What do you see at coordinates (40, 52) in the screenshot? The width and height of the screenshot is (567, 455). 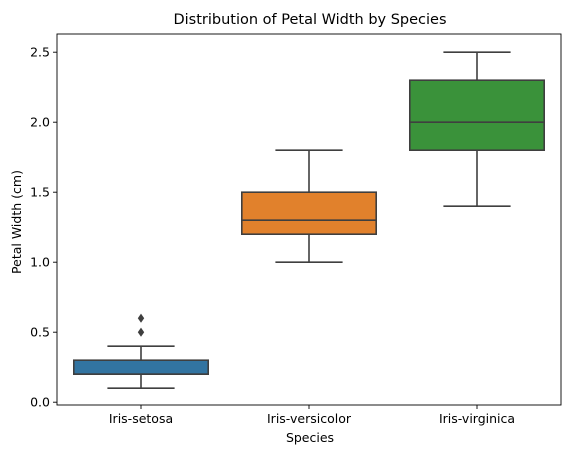 I see `y-tick-label: 2.5` at bounding box center [40, 52].